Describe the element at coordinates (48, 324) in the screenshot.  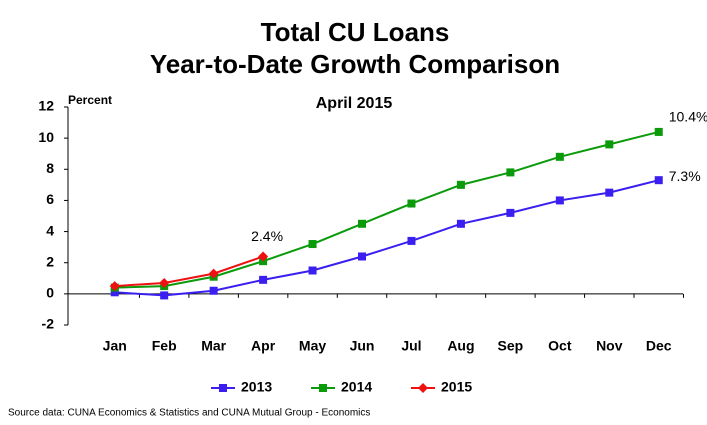
I see `y-tick-label: -2` at that location.